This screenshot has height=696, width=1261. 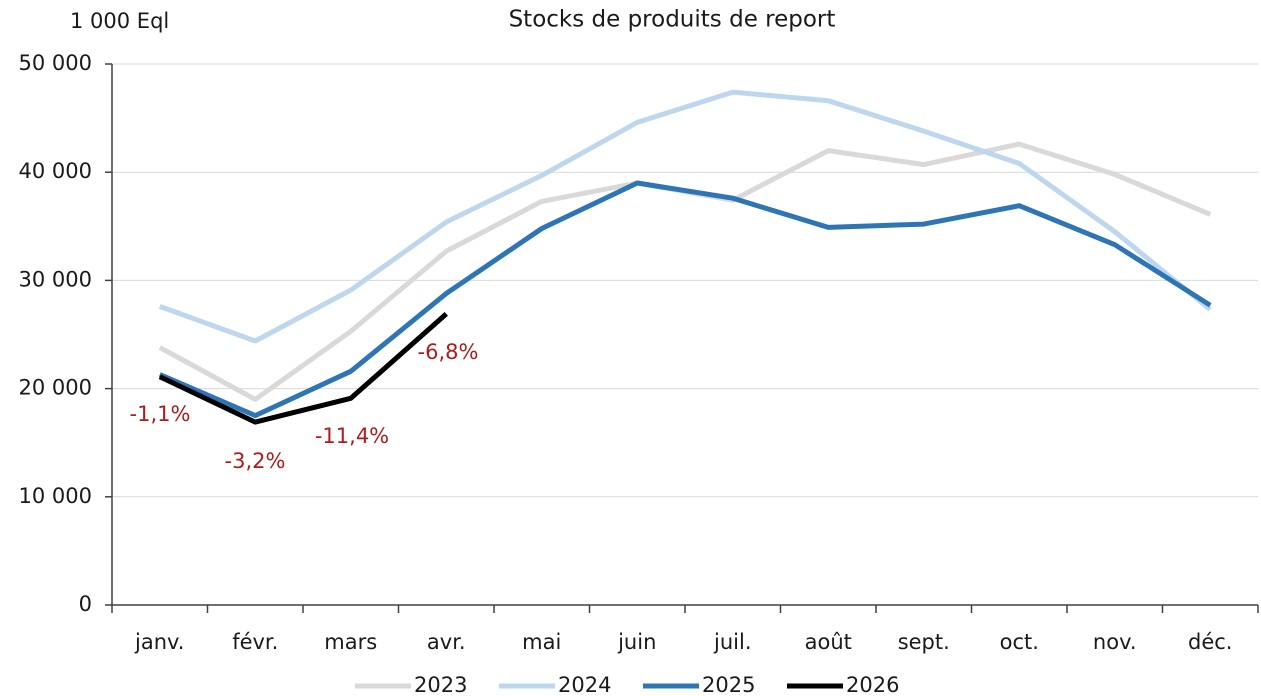 What do you see at coordinates (636, 642) in the screenshot?
I see `x-tick-label: juin` at bounding box center [636, 642].